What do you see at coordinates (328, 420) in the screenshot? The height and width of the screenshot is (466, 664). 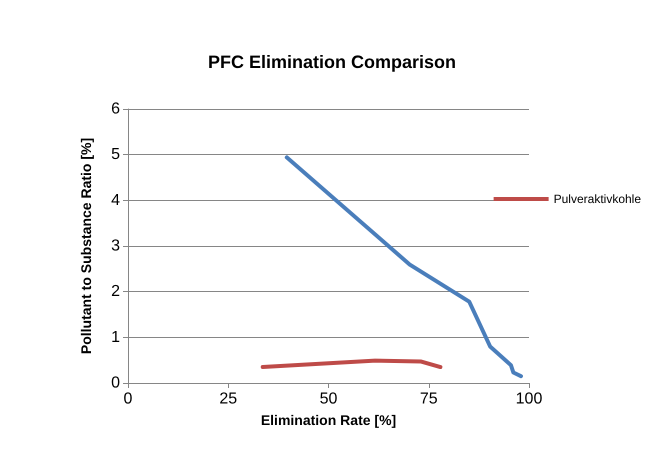 I see `x-axis-title: Elimination Rate [%]` at bounding box center [328, 420].